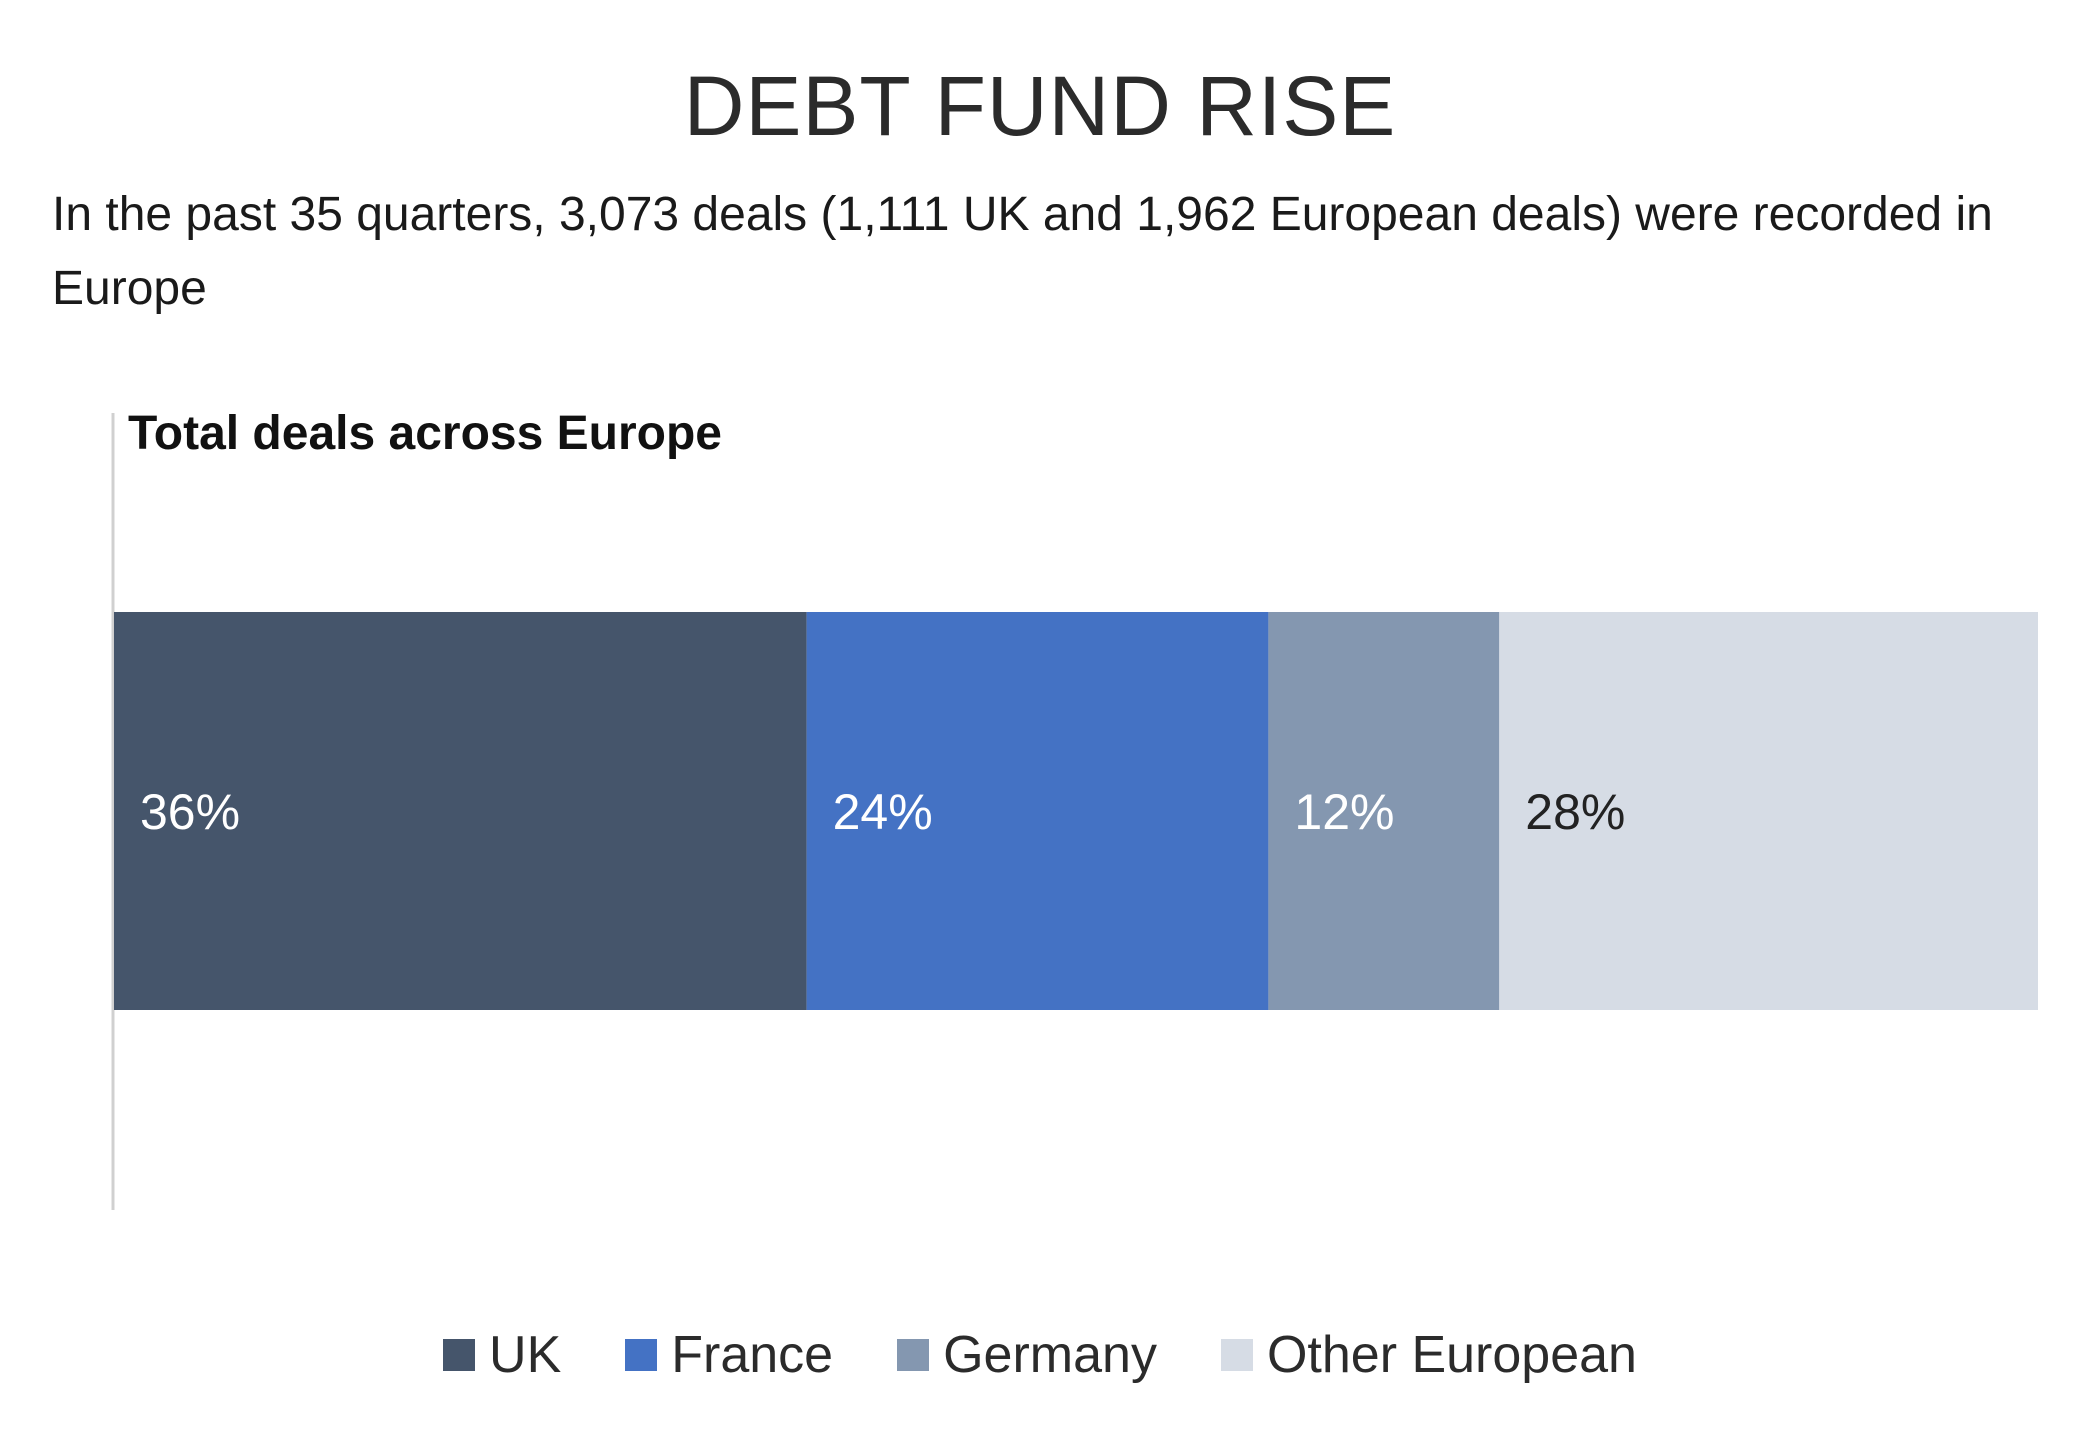  What do you see at coordinates (460, 811) in the screenshot?
I see `bar-segment-uk` at bounding box center [460, 811].